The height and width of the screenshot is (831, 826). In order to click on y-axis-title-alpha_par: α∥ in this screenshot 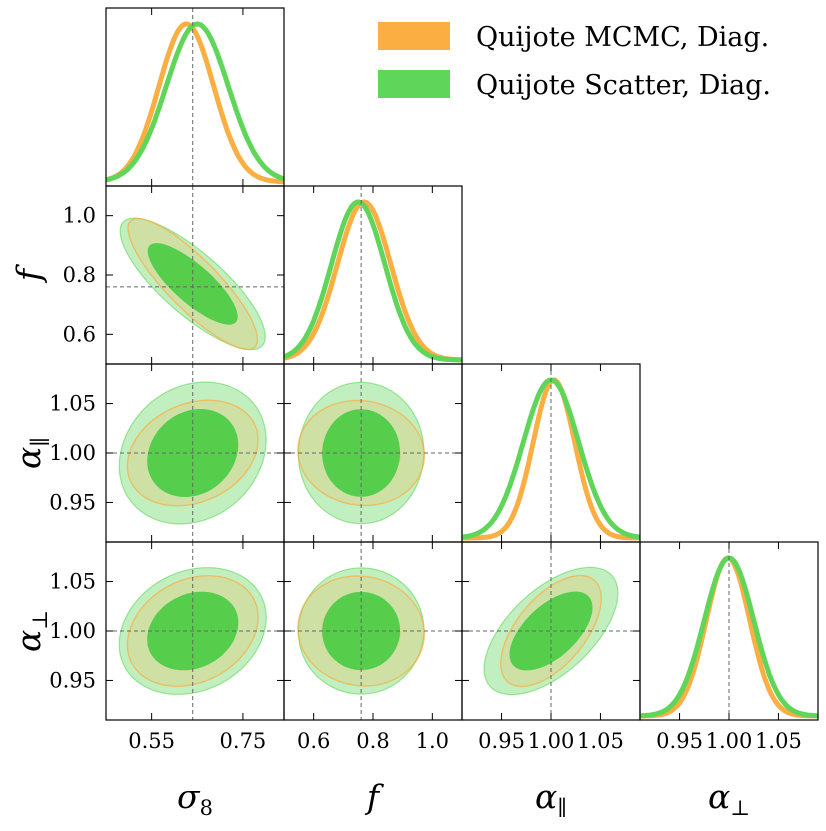, I will do `click(30, 453)`.